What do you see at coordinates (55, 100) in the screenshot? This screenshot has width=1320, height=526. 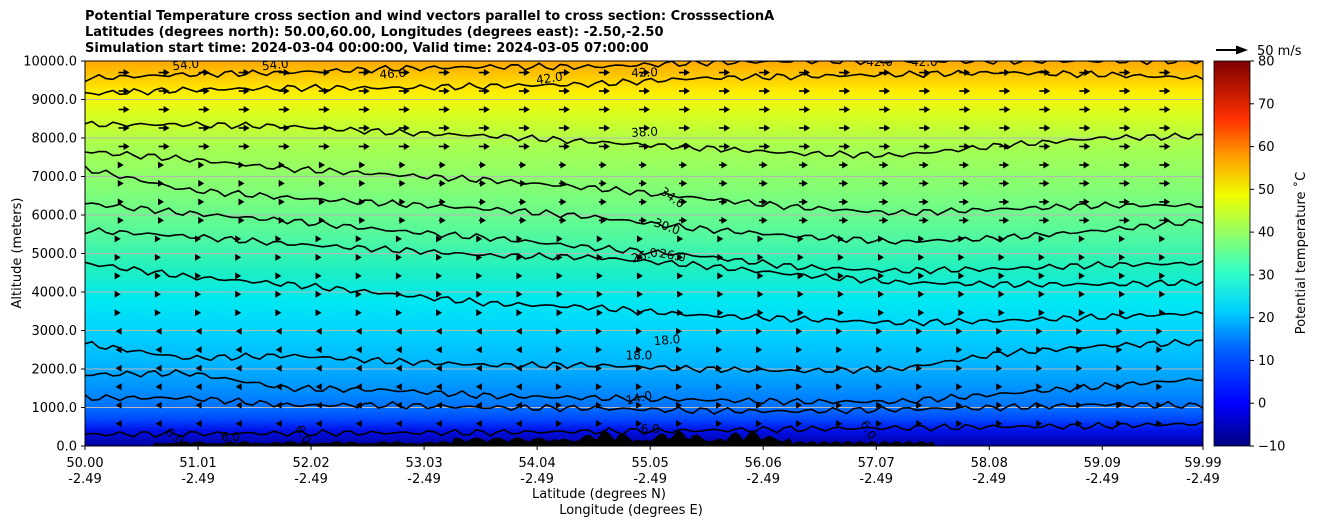 I see `y-tick-label: 9000.0` at bounding box center [55, 100].